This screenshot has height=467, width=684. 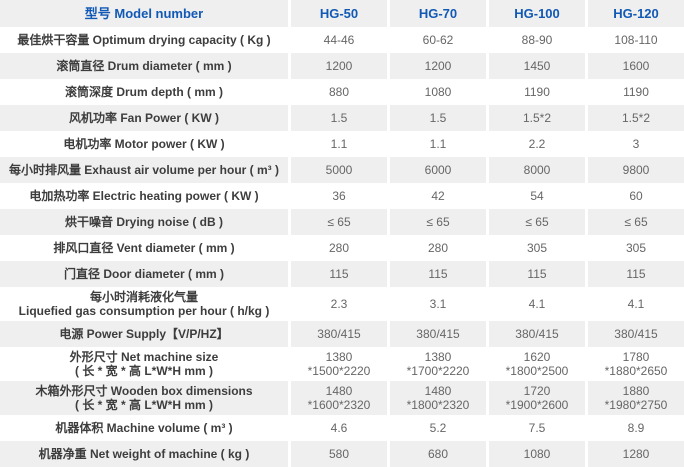 What do you see at coordinates (337, 13) in the screenshot?
I see `column-header-hg-50: HG-50` at bounding box center [337, 13].